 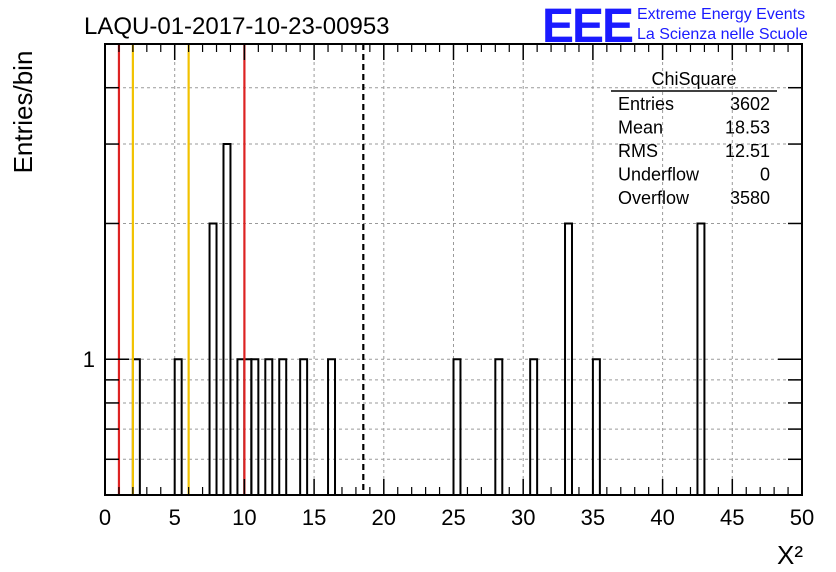 What do you see at coordinates (646, 104) in the screenshot?
I see `stats-row-label: Entries` at bounding box center [646, 104].